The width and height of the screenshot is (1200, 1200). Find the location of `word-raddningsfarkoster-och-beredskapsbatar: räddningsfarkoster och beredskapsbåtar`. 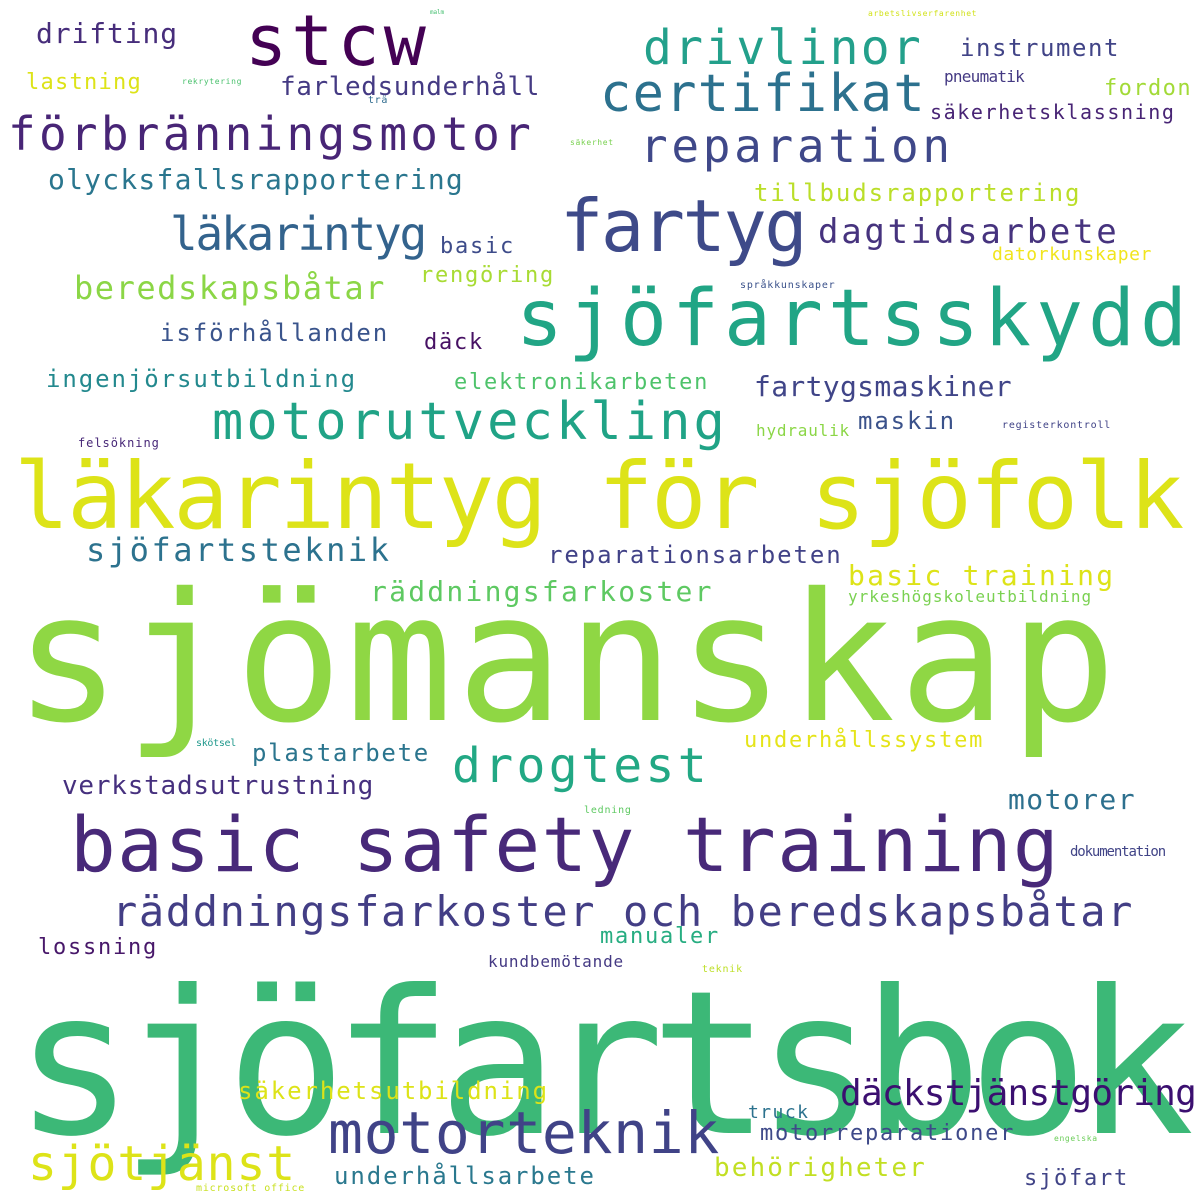

word-raddningsfarkoster-och-beredskapsbatar: räddningsfarkoster och beredskapsbåtar is located at coordinates (623, 912).